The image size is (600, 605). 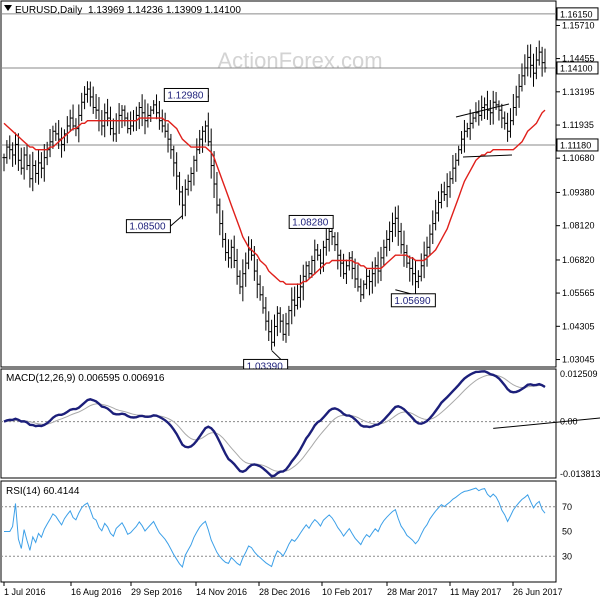 I want to click on rsi-title: RSI(14) 60.4144, so click(x=43, y=491).